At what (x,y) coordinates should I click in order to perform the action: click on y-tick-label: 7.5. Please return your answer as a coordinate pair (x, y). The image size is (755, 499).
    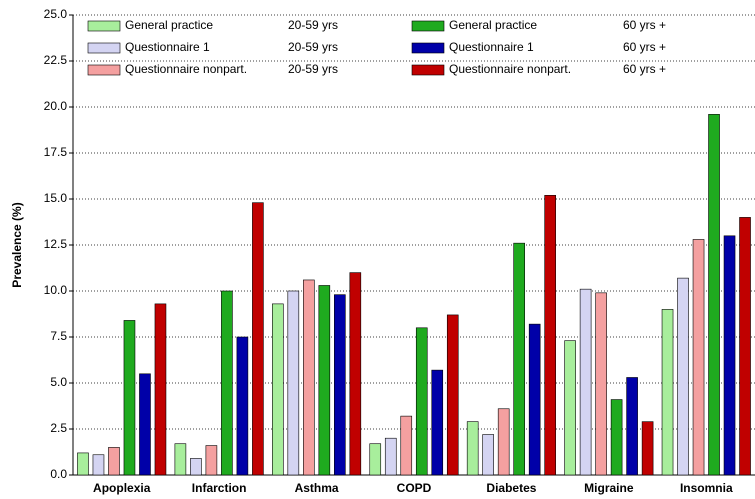
    Looking at the image, I should click on (58, 336).